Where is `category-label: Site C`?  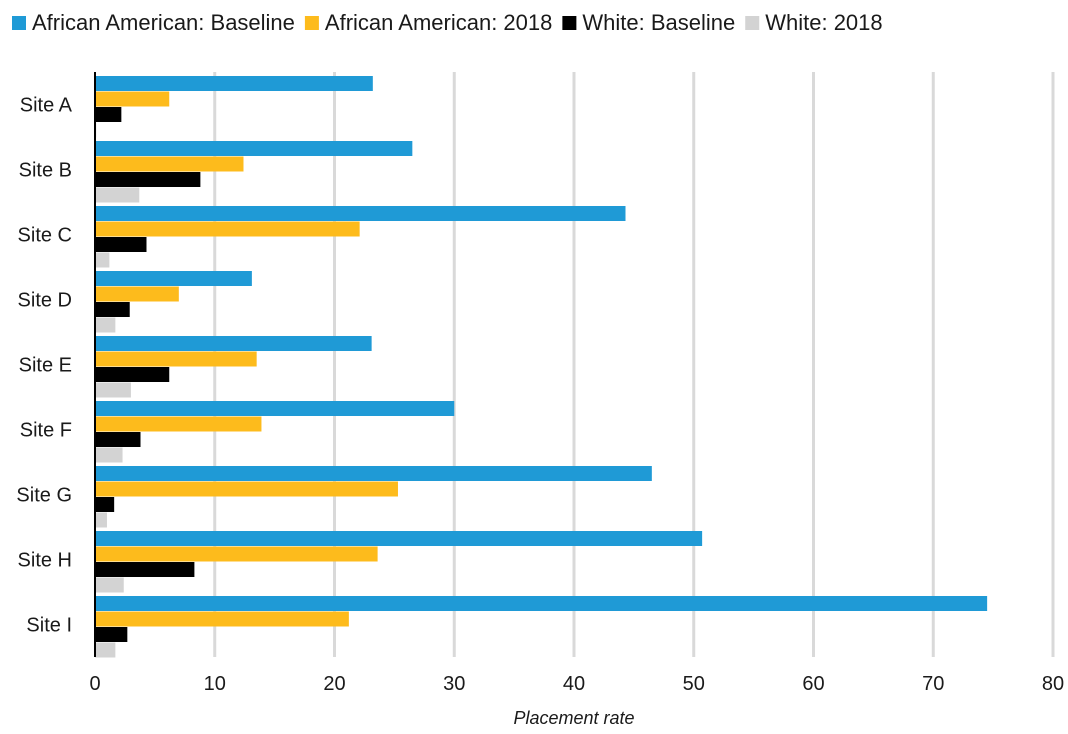
category-label: Site C is located at coordinates (45, 236).